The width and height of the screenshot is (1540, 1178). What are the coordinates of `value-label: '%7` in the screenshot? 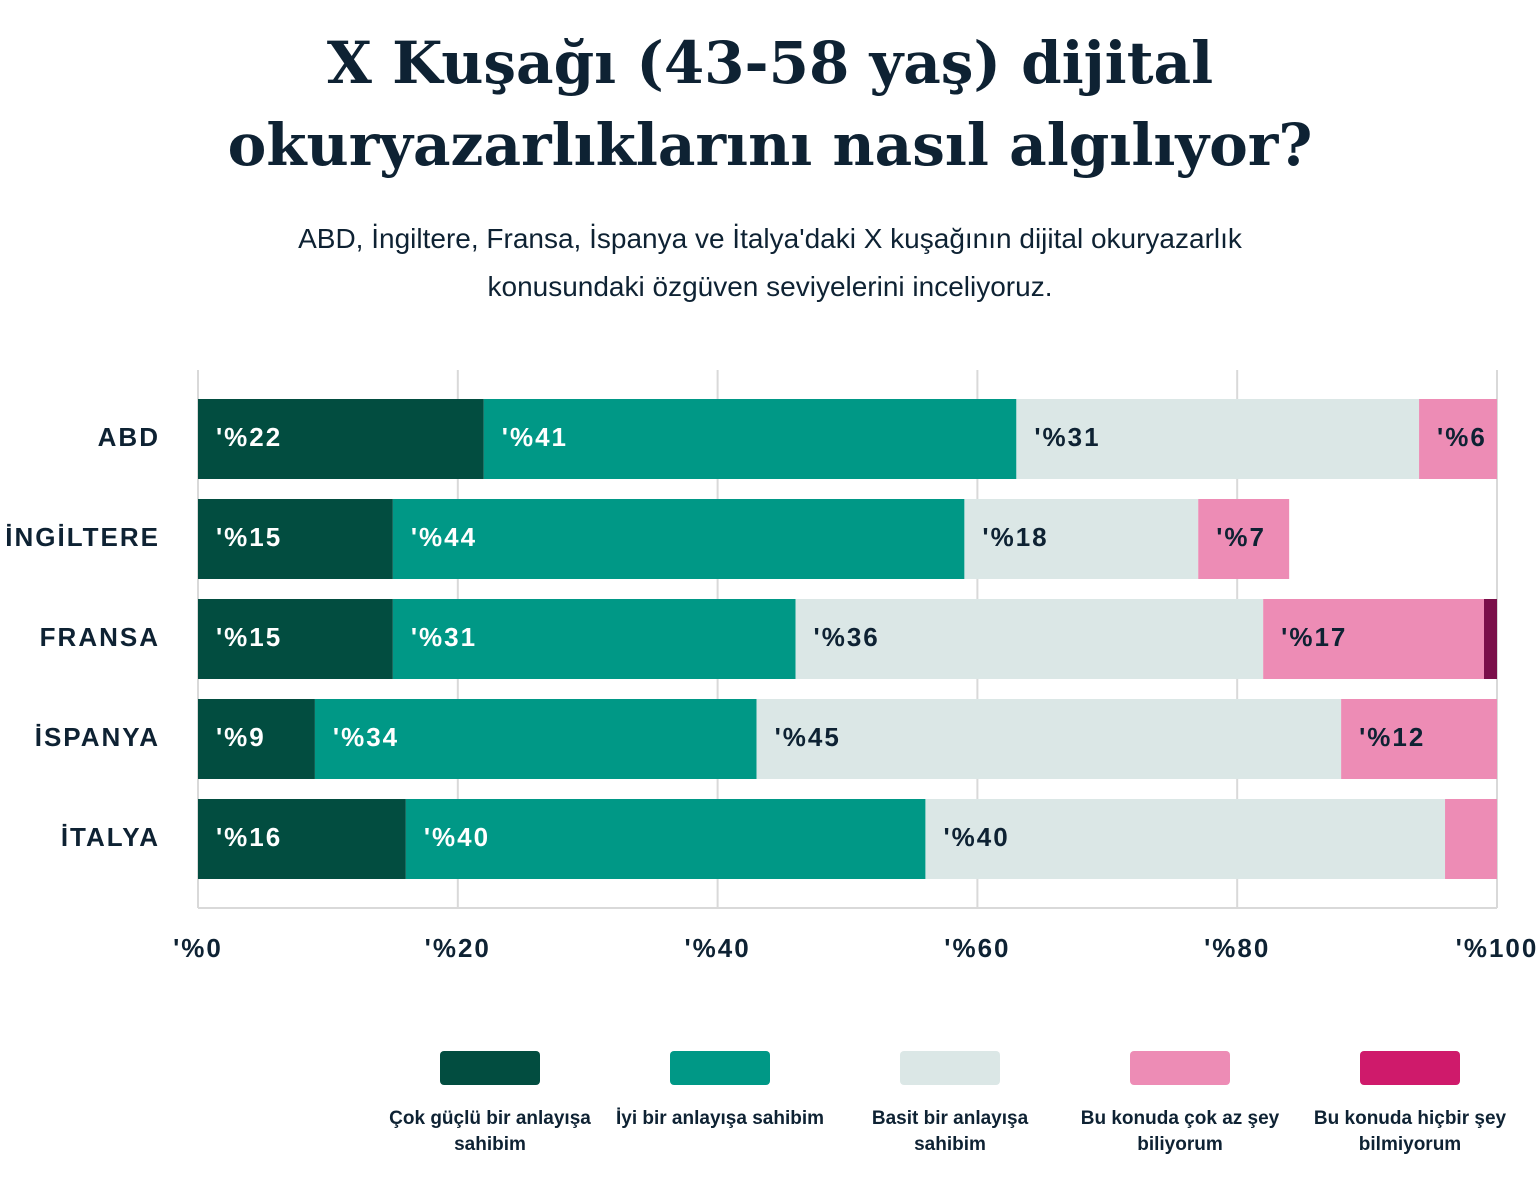 It's located at (1241, 537).